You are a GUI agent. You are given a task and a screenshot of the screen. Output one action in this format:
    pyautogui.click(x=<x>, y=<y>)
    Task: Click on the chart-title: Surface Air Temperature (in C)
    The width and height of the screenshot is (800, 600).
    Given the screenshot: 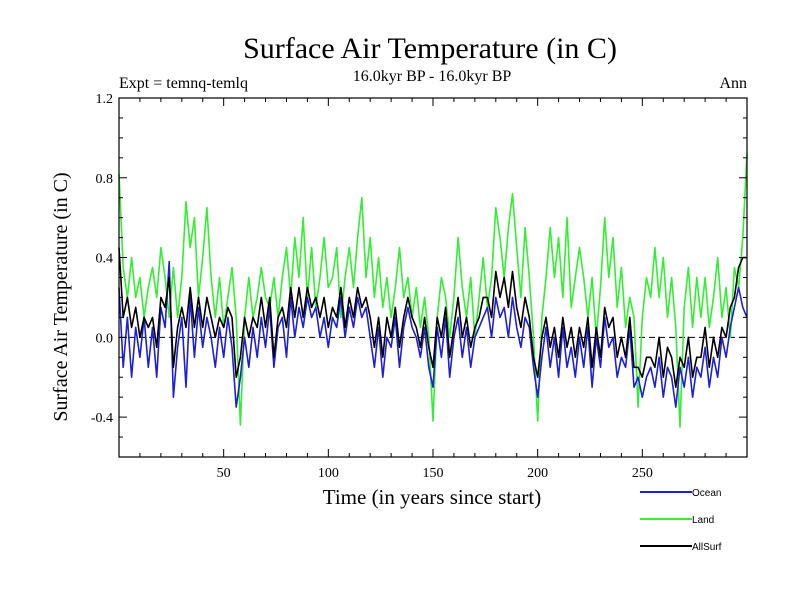 What is the action you would take?
    pyautogui.click(x=430, y=48)
    